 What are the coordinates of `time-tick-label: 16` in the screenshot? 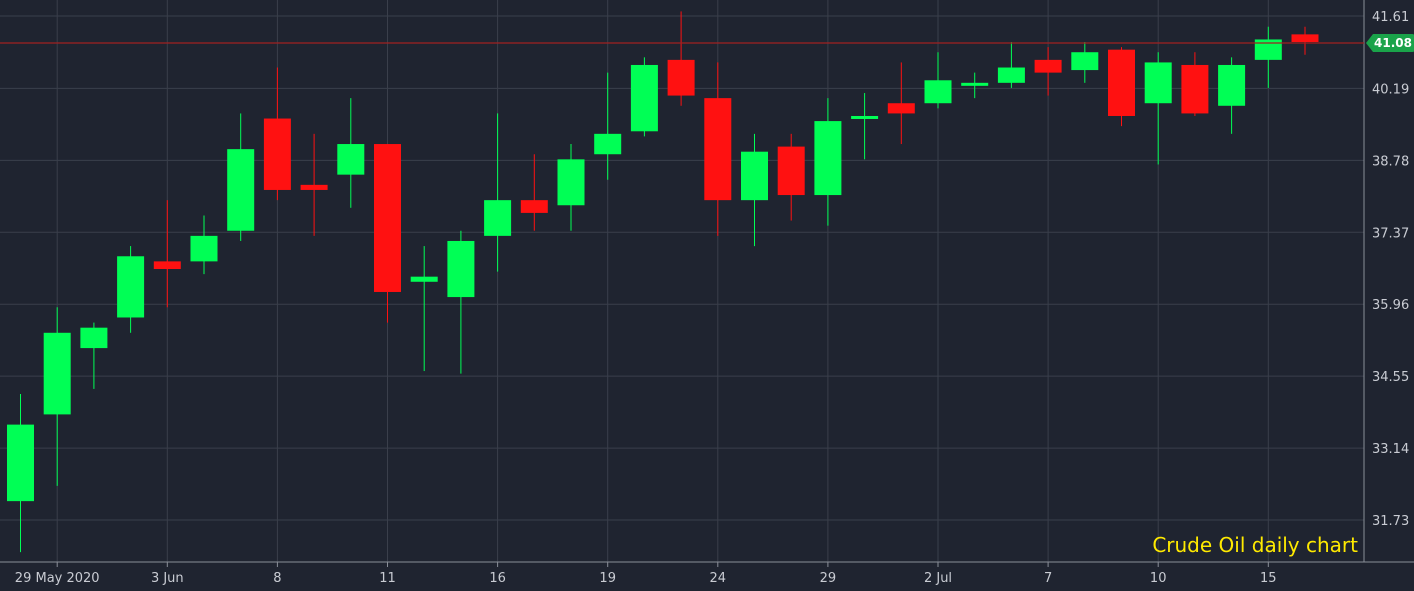 It's located at (497, 578).